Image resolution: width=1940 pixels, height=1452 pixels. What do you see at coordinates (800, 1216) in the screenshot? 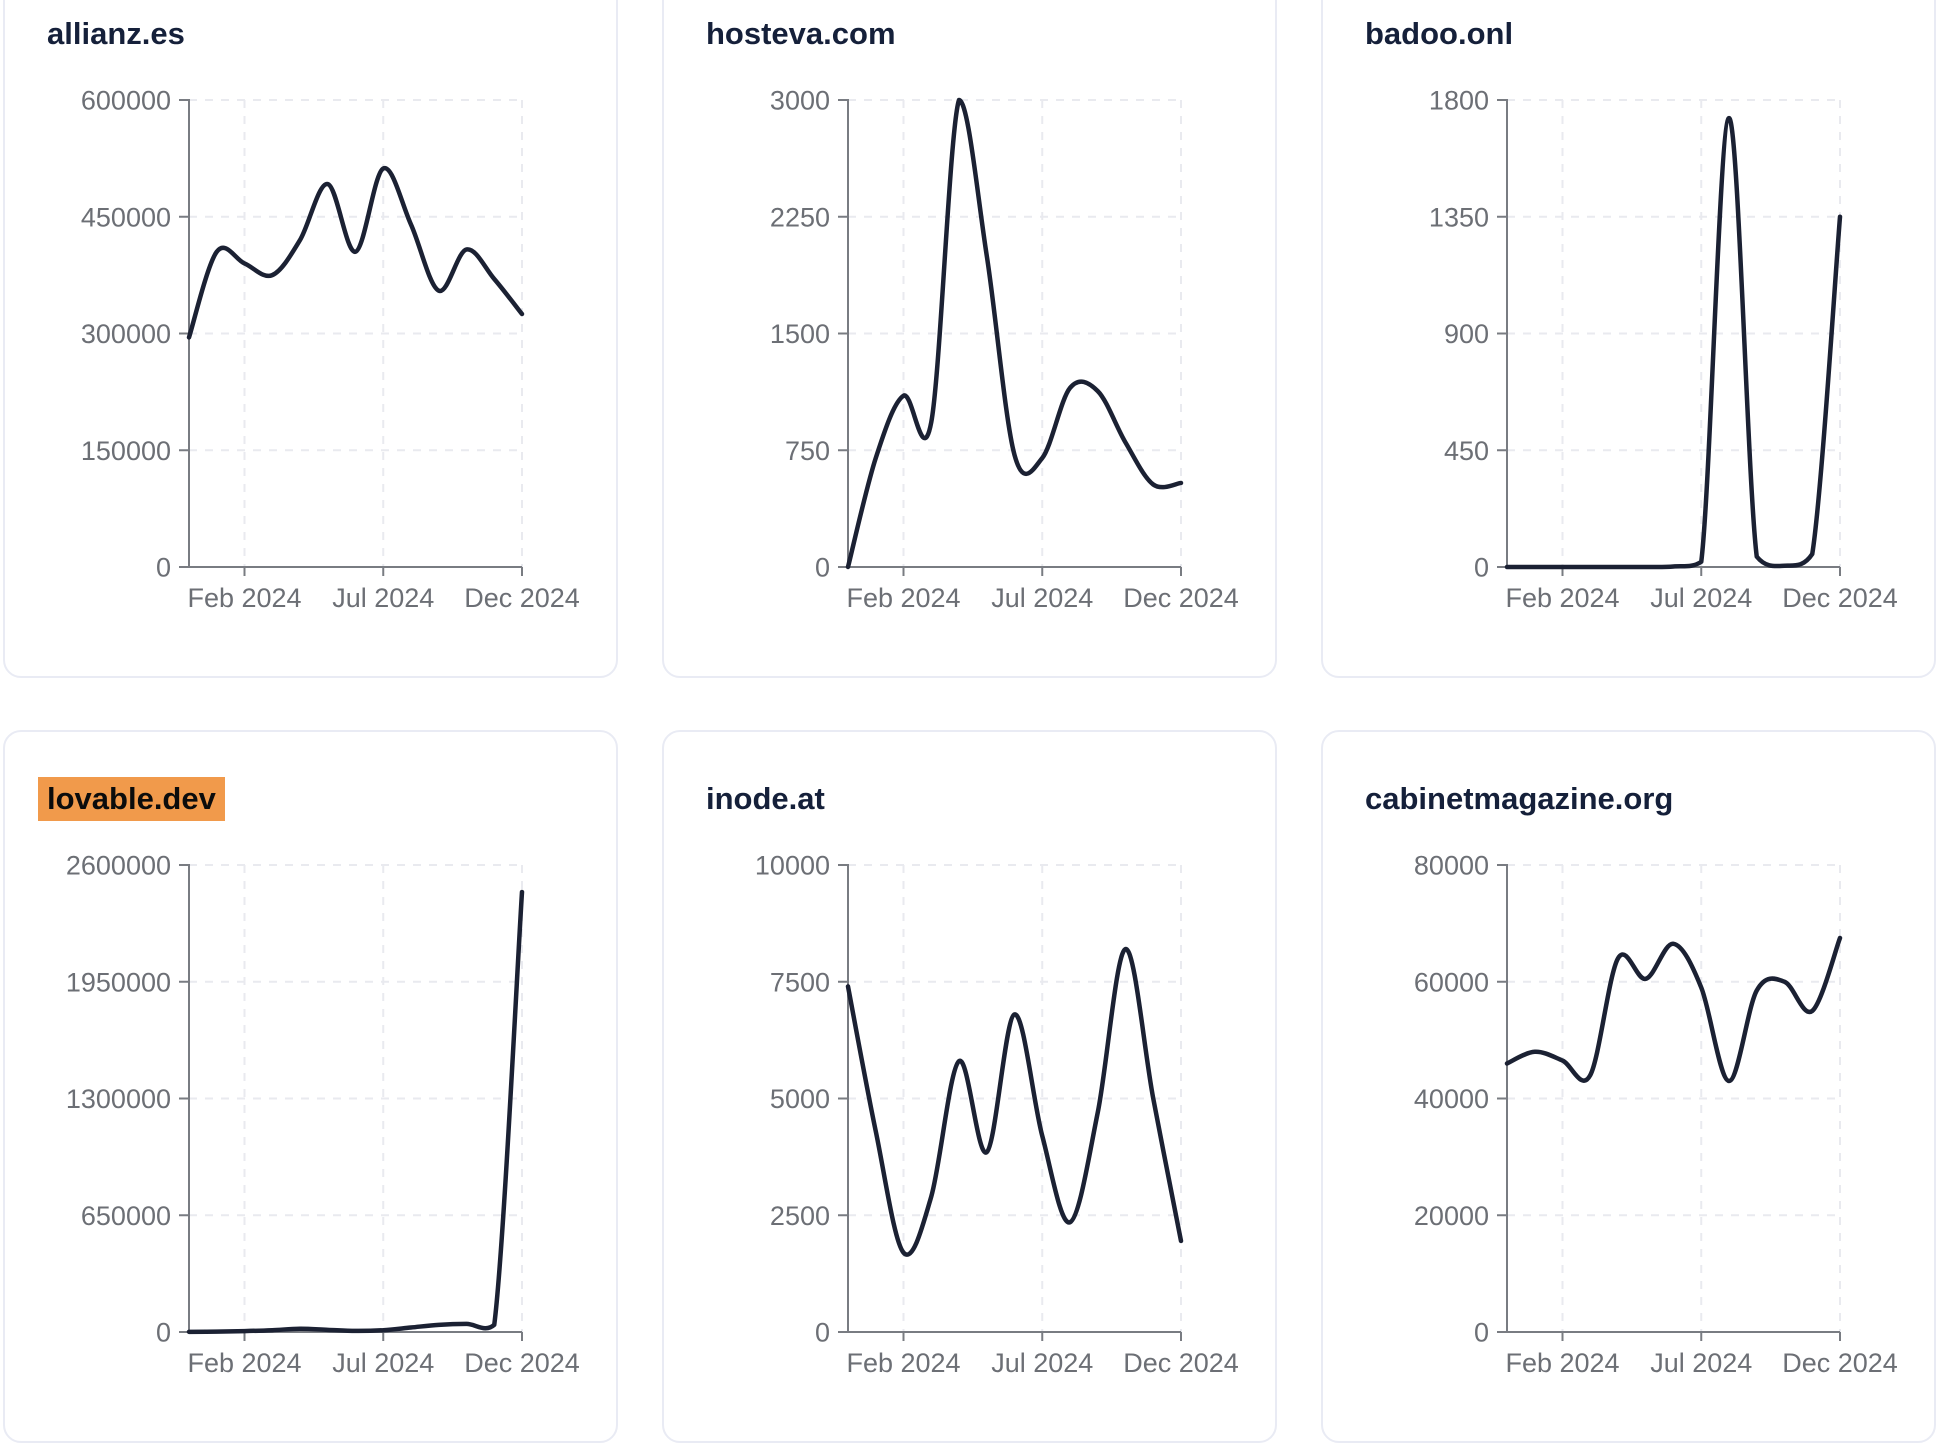
I see `y-tick-label: 2500` at bounding box center [800, 1216].